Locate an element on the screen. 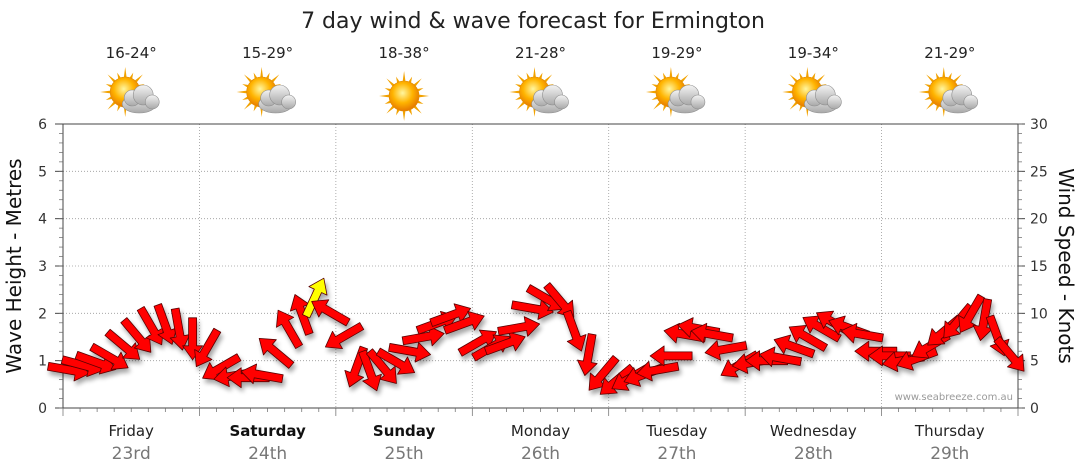  right-tick-label: 0 is located at coordinates (1034, 409).